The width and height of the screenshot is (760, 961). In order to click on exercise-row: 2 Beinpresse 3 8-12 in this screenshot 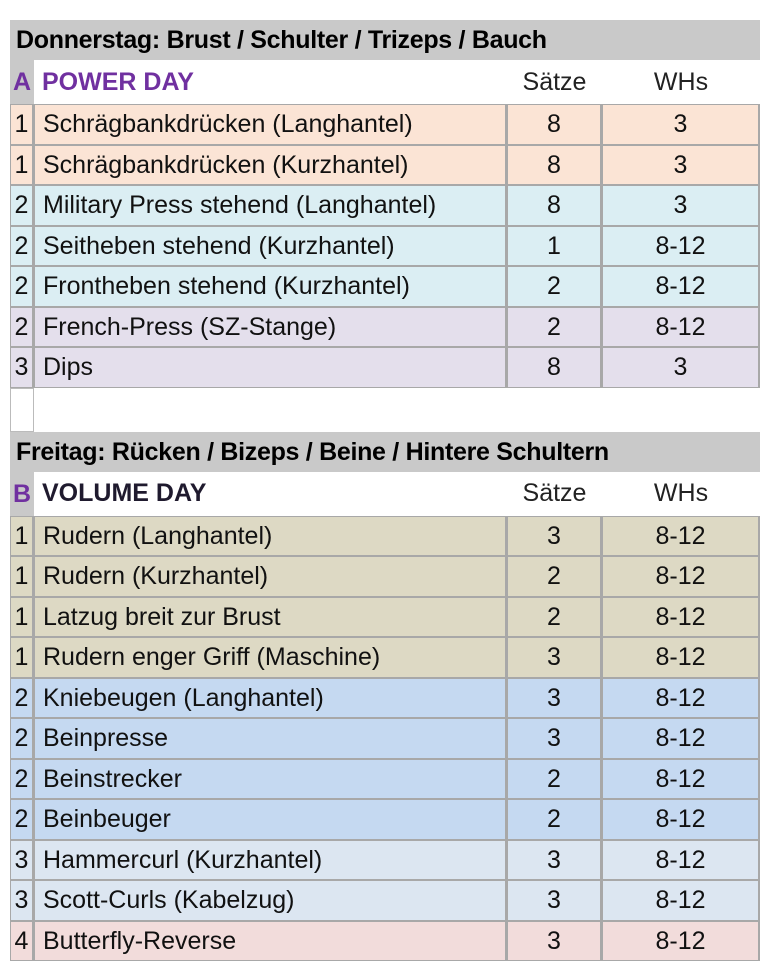, I will do `click(385, 738)`.